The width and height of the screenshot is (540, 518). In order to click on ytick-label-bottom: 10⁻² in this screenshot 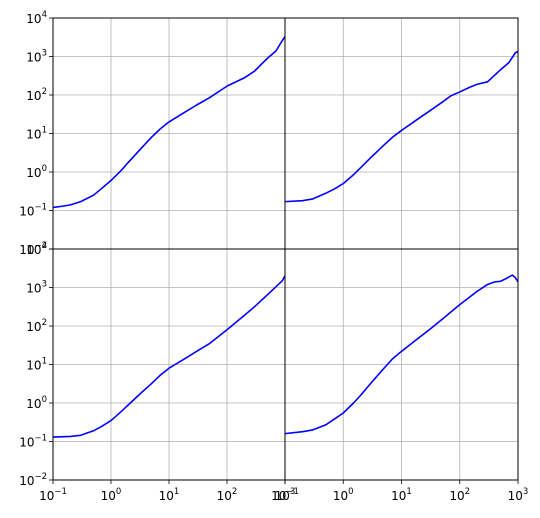, I will do `click(33, 480)`.